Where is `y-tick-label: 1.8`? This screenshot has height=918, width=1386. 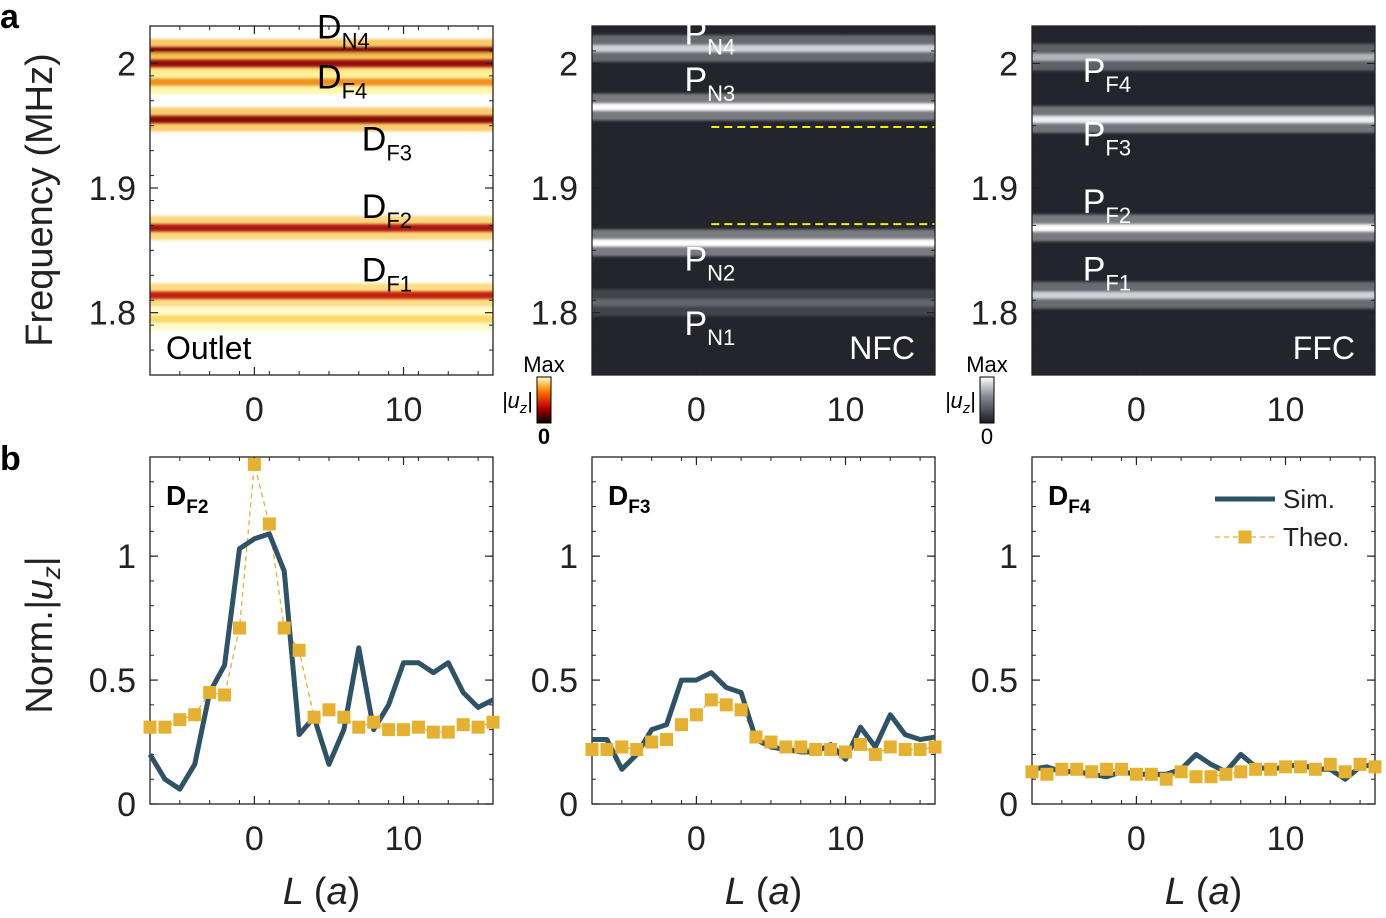
y-tick-label: 1.8 is located at coordinates (112, 314).